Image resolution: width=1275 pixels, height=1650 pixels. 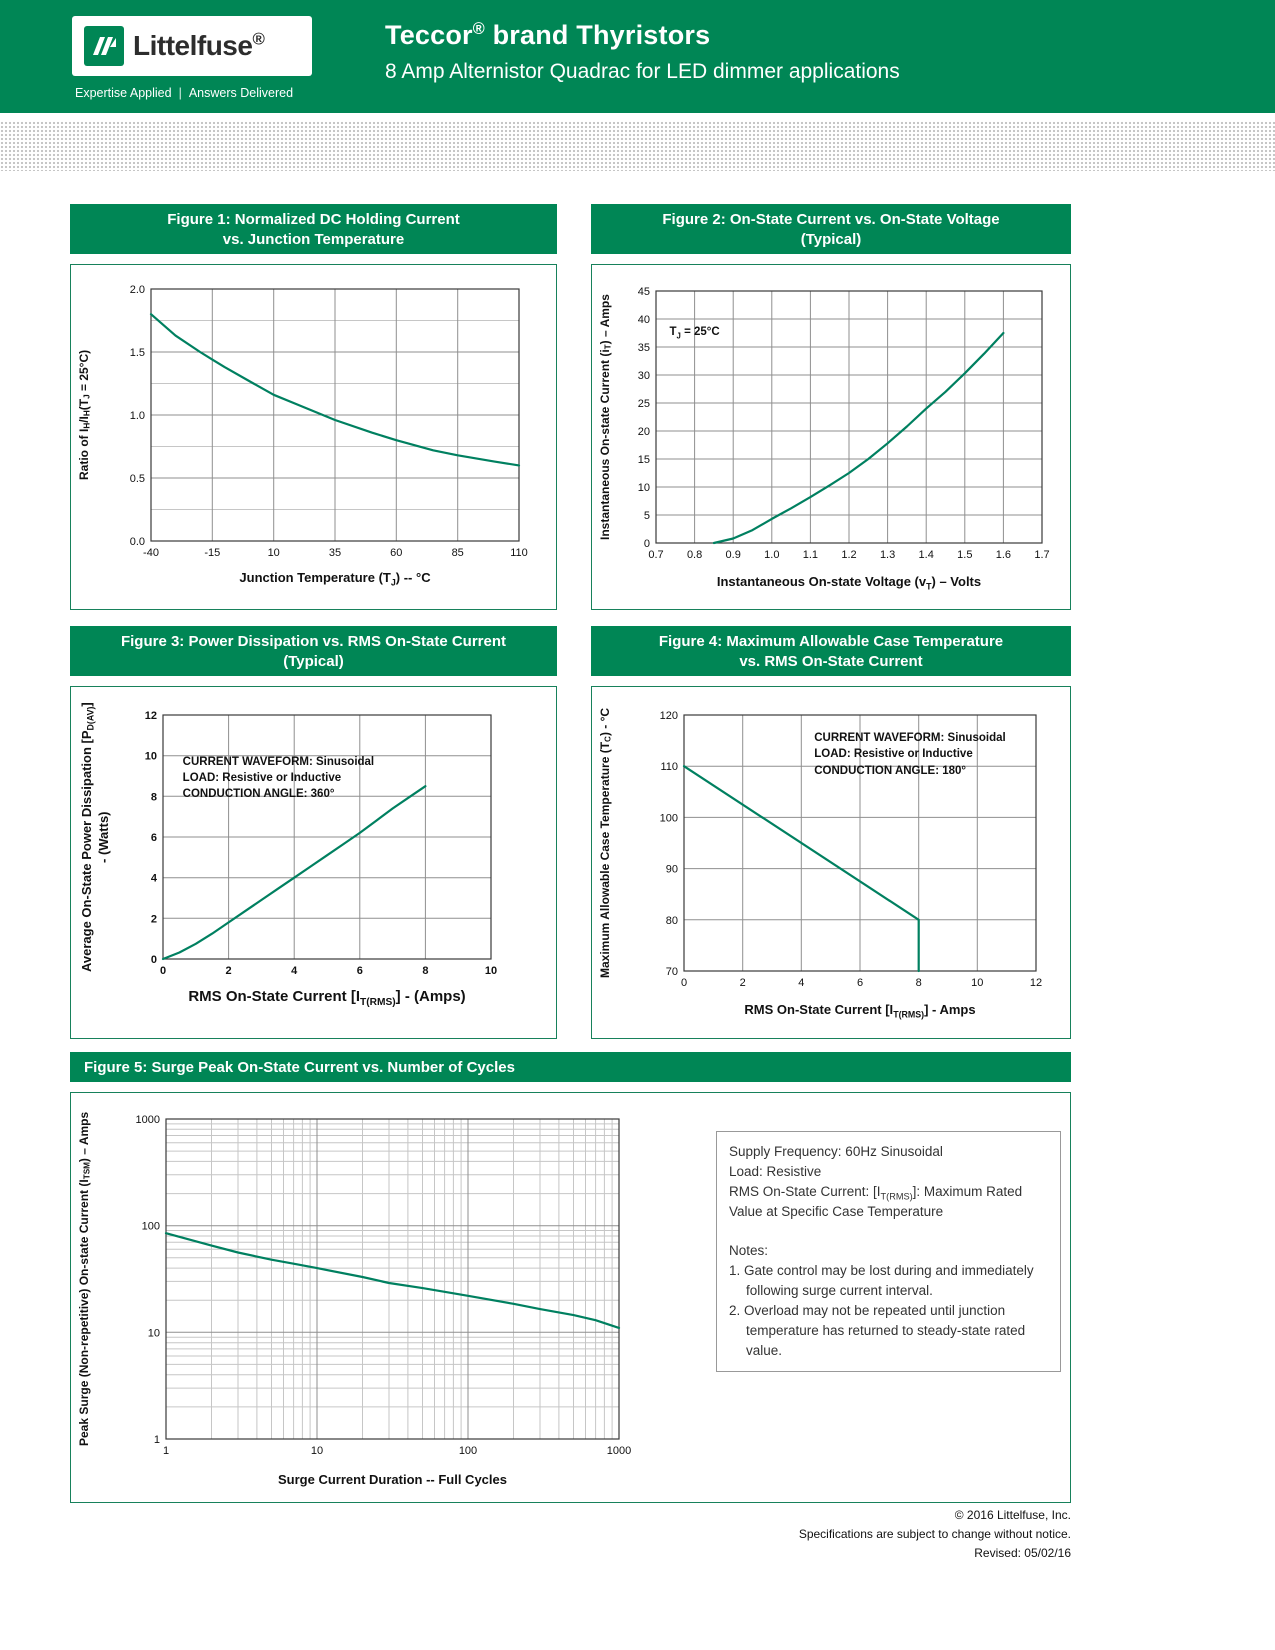 I want to click on littelfuse-logo-icon, so click(x=104, y=46).